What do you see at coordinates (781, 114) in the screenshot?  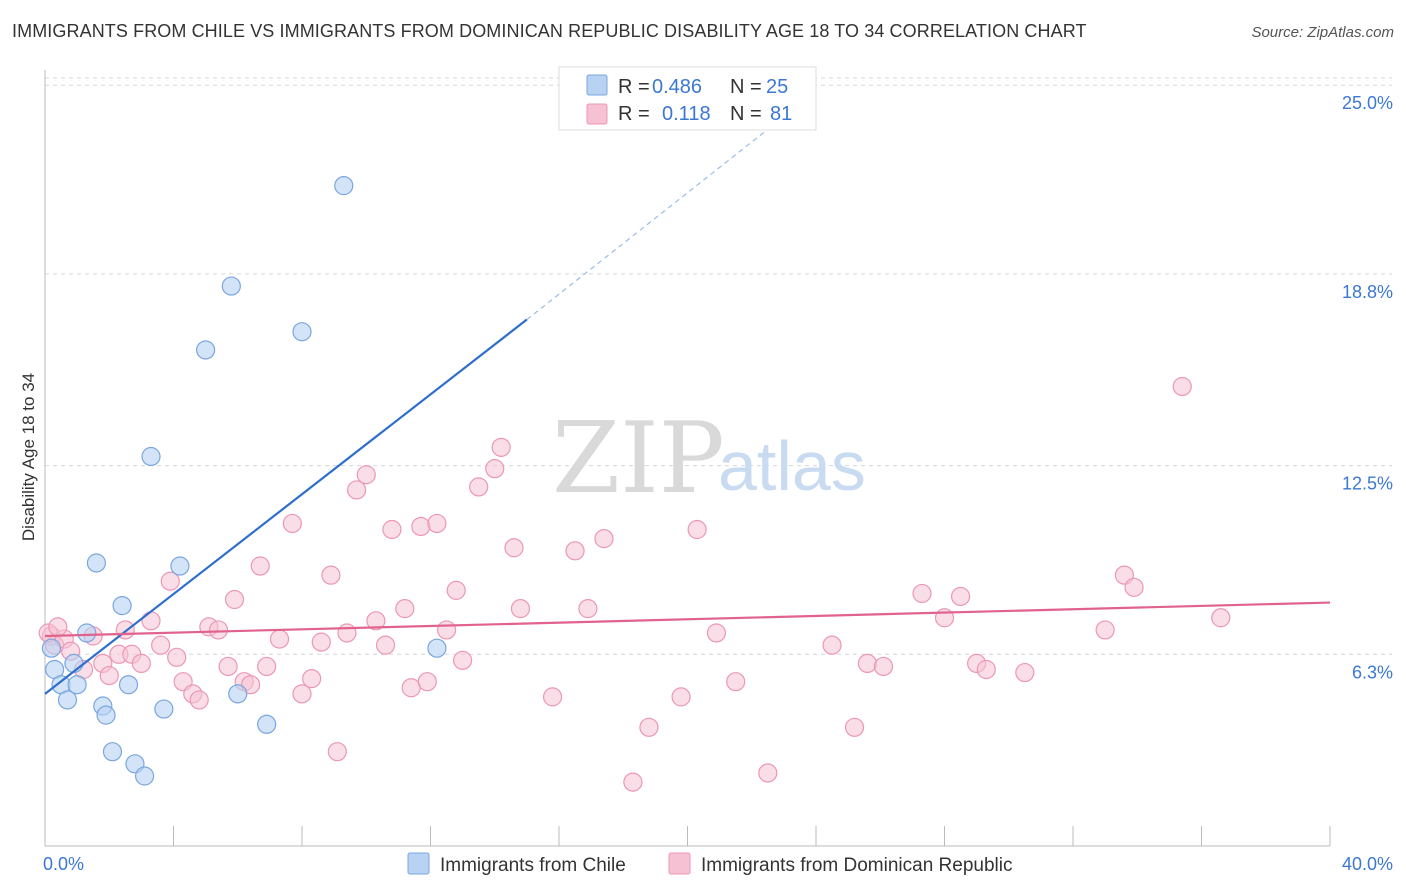 I see `legend-n-value-dr: 81` at bounding box center [781, 114].